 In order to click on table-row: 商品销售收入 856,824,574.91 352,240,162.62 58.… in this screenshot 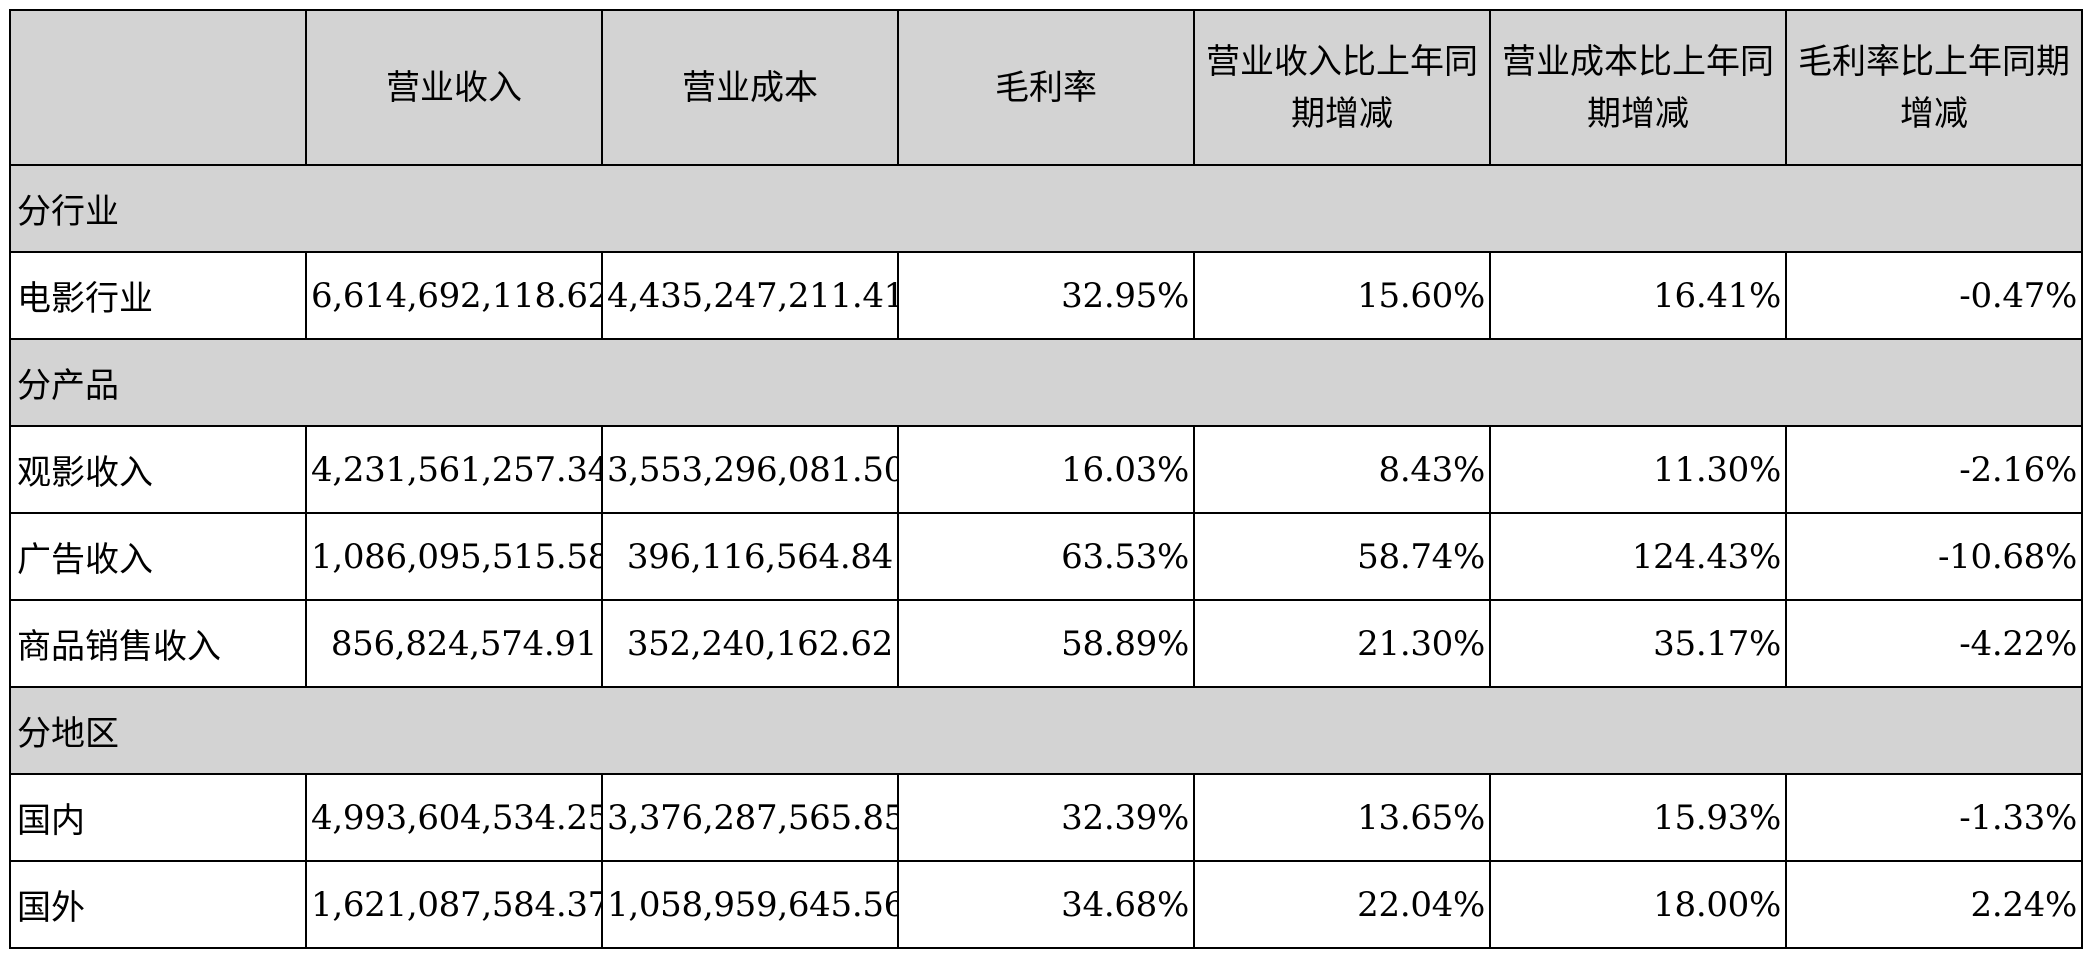, I will do `click(1046, 643)`.